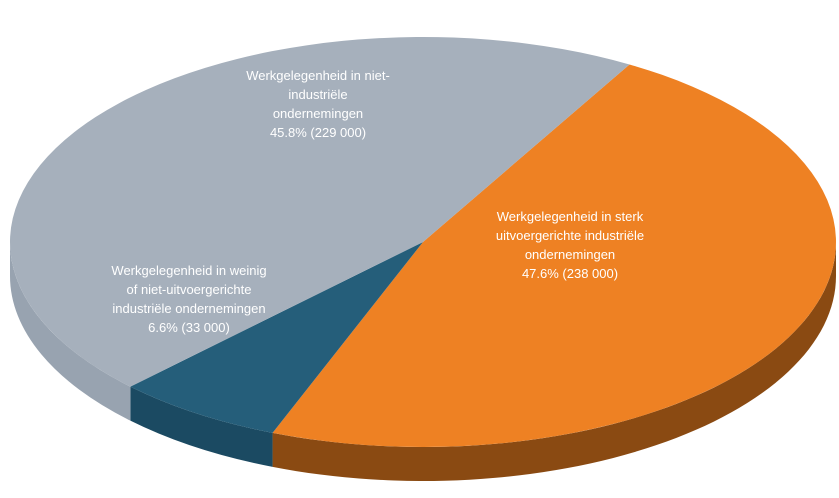  What do you see at coordinates (189, 327) in the screenshot?
I see `label-value: 6.6% (33 000)` at bounding box center [189, 327].